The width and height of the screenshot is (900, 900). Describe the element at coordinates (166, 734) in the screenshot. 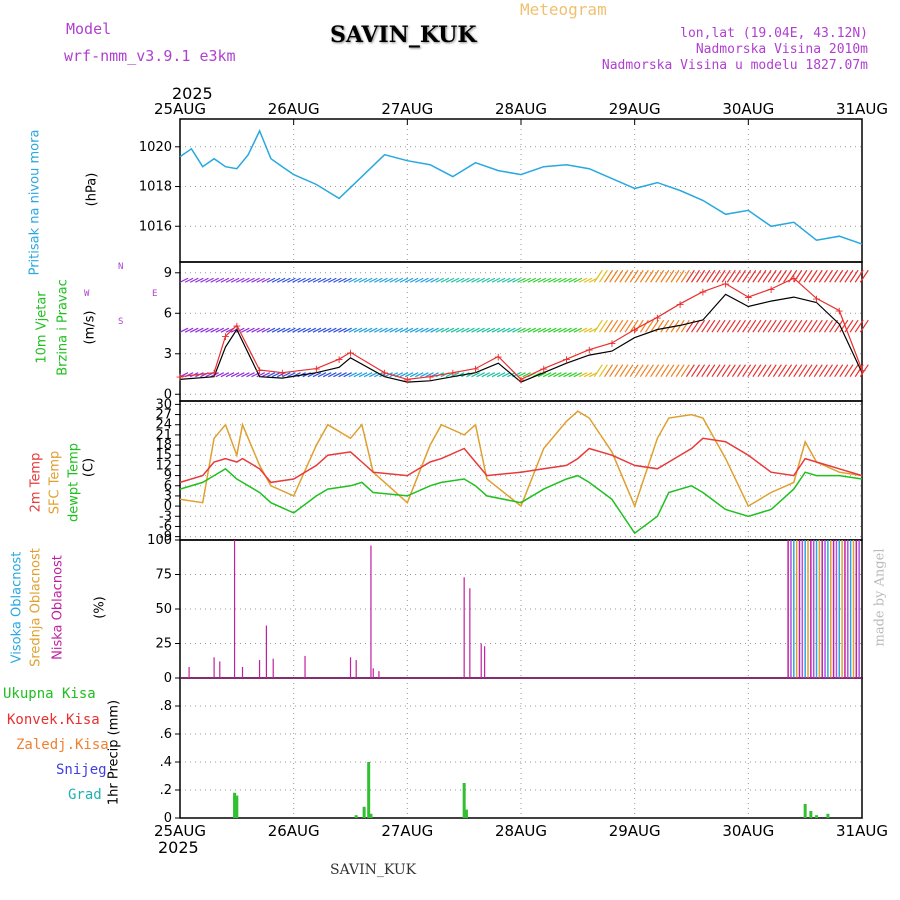

I see `y-tick-label: .6` at that location.